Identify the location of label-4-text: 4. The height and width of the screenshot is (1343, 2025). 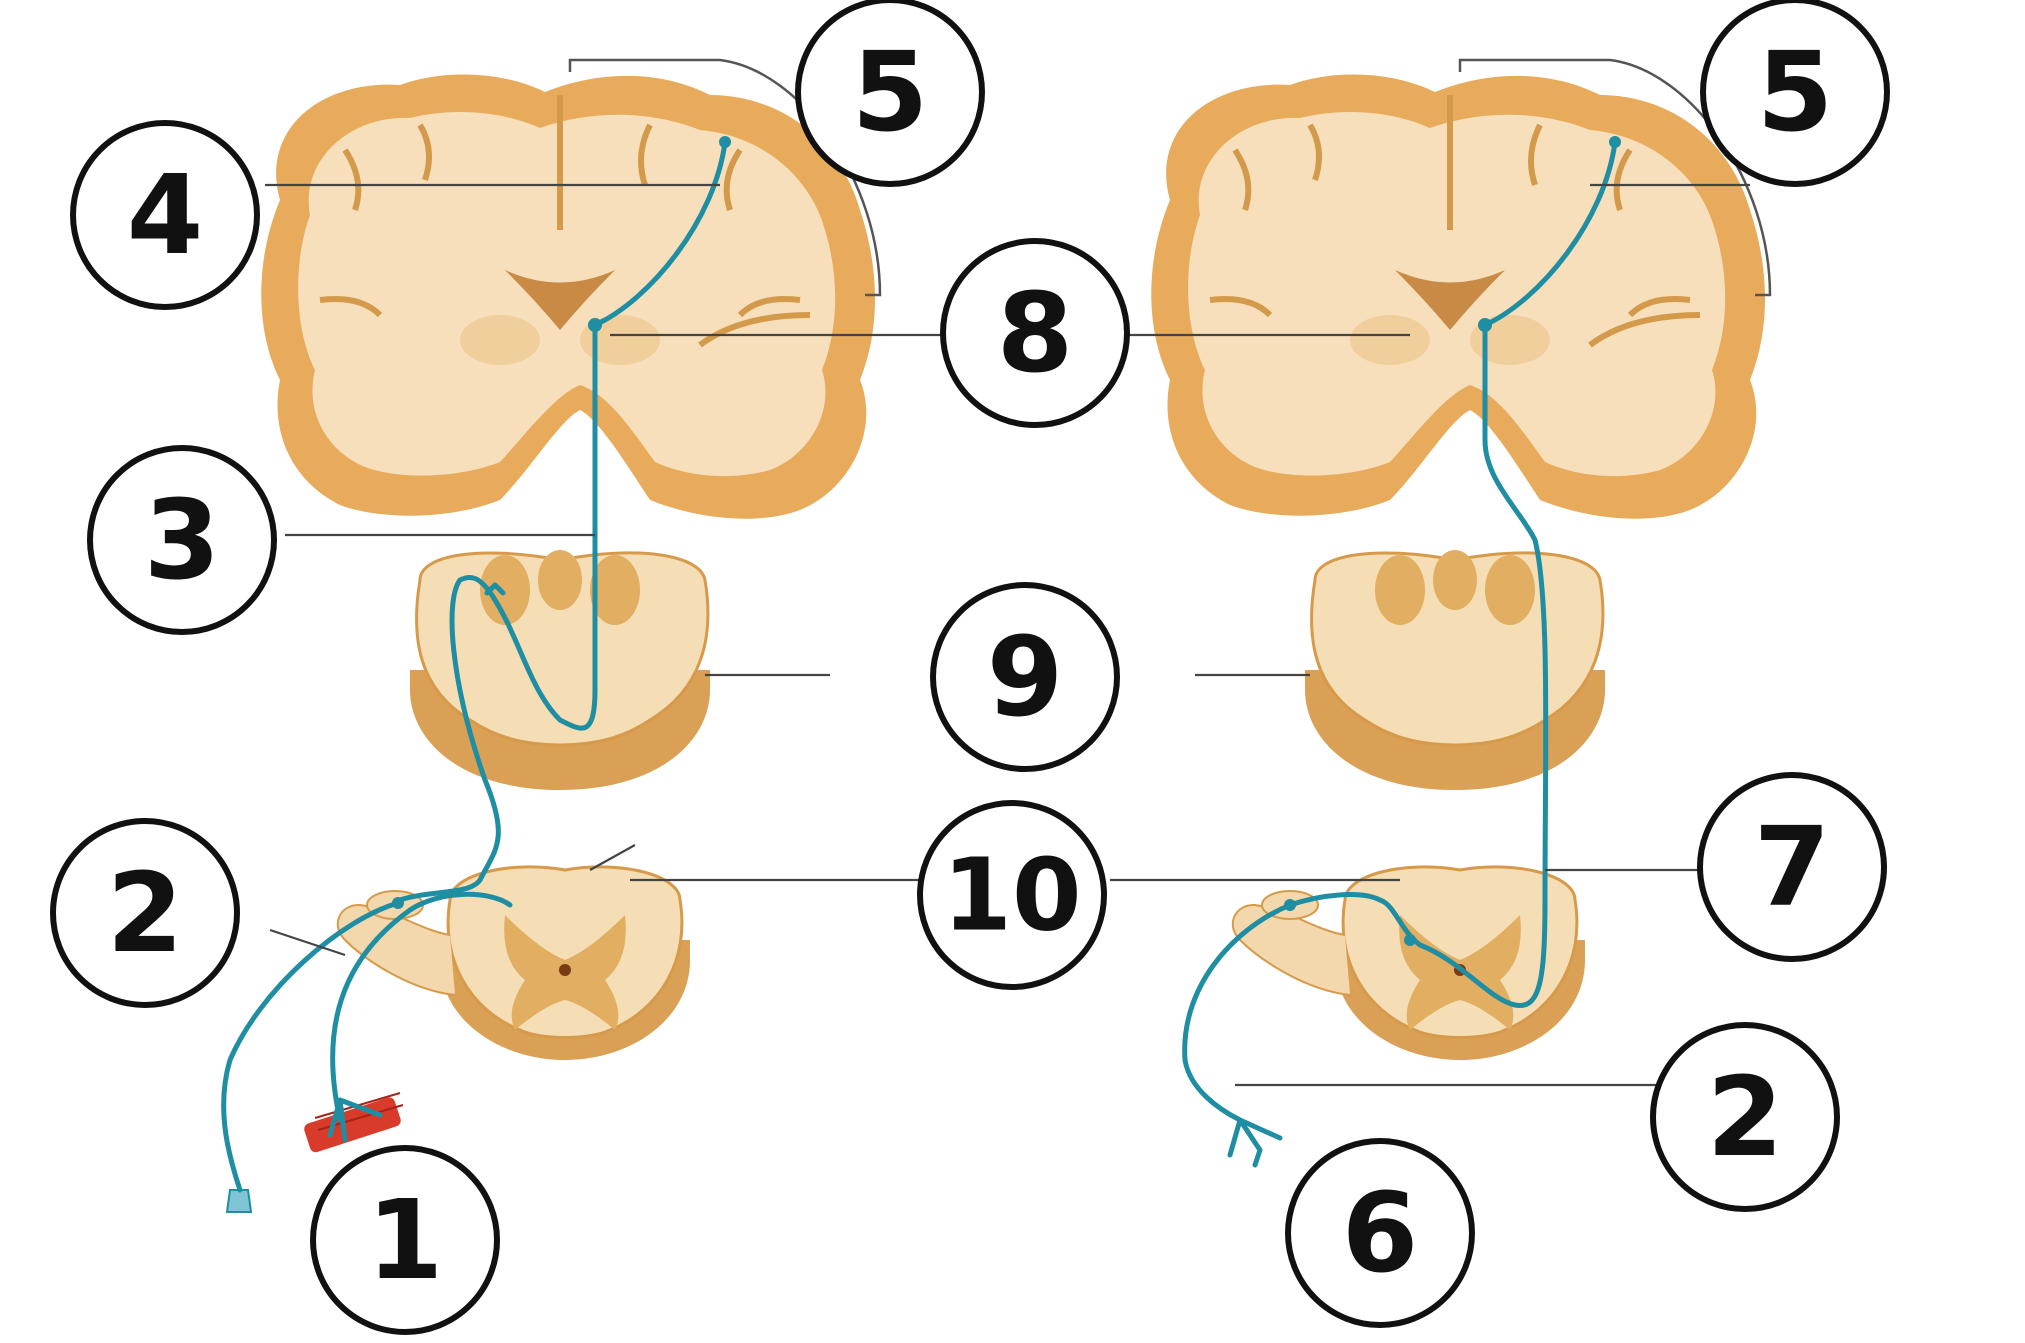
(165, 215).